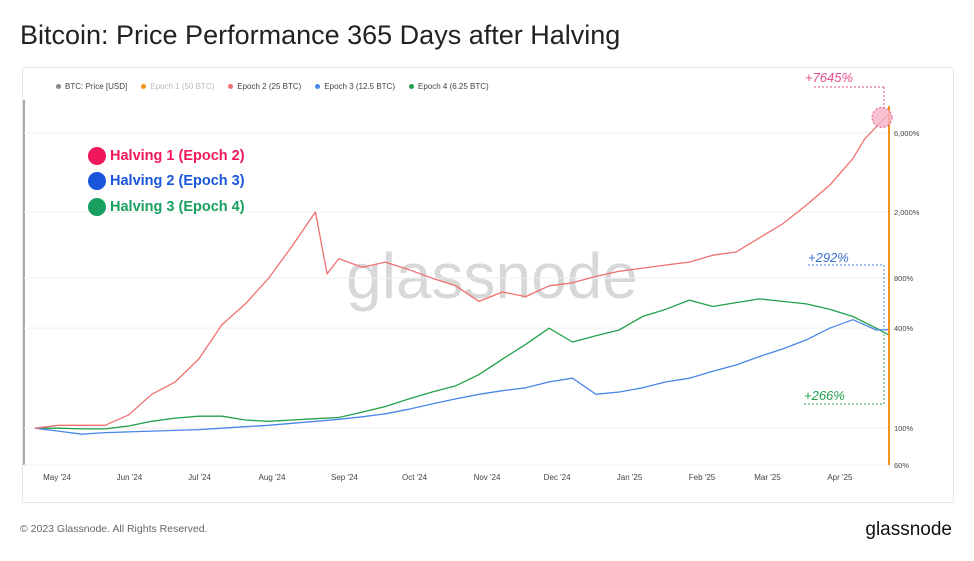 The height and width of the screenshot is (561, 974). Describe the element at coordinates (453, 86) in the screenshot. I see `legend-label: Epoch 4 (6.25 BTC)` at that location.